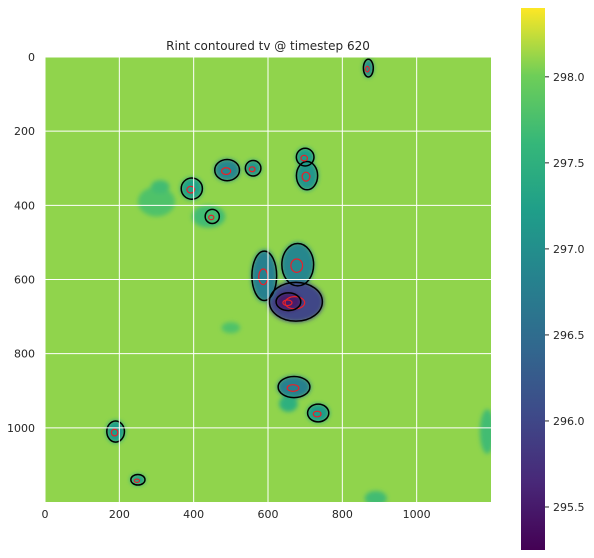 The width and height of the screenshot is (594, 558). Describe the element at coordinates (45, 514) in the screenshot. I see `x-tick-label: 0` at that location.